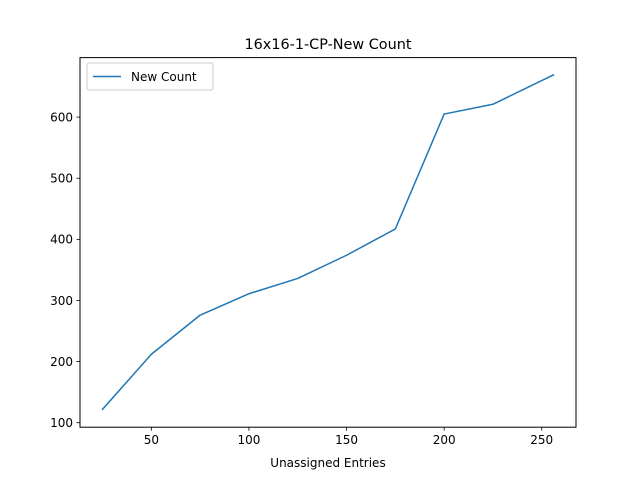 The width and height of the screenshot is (640, 484). I want to click on x-tick-label: 150, so click(346, 440).